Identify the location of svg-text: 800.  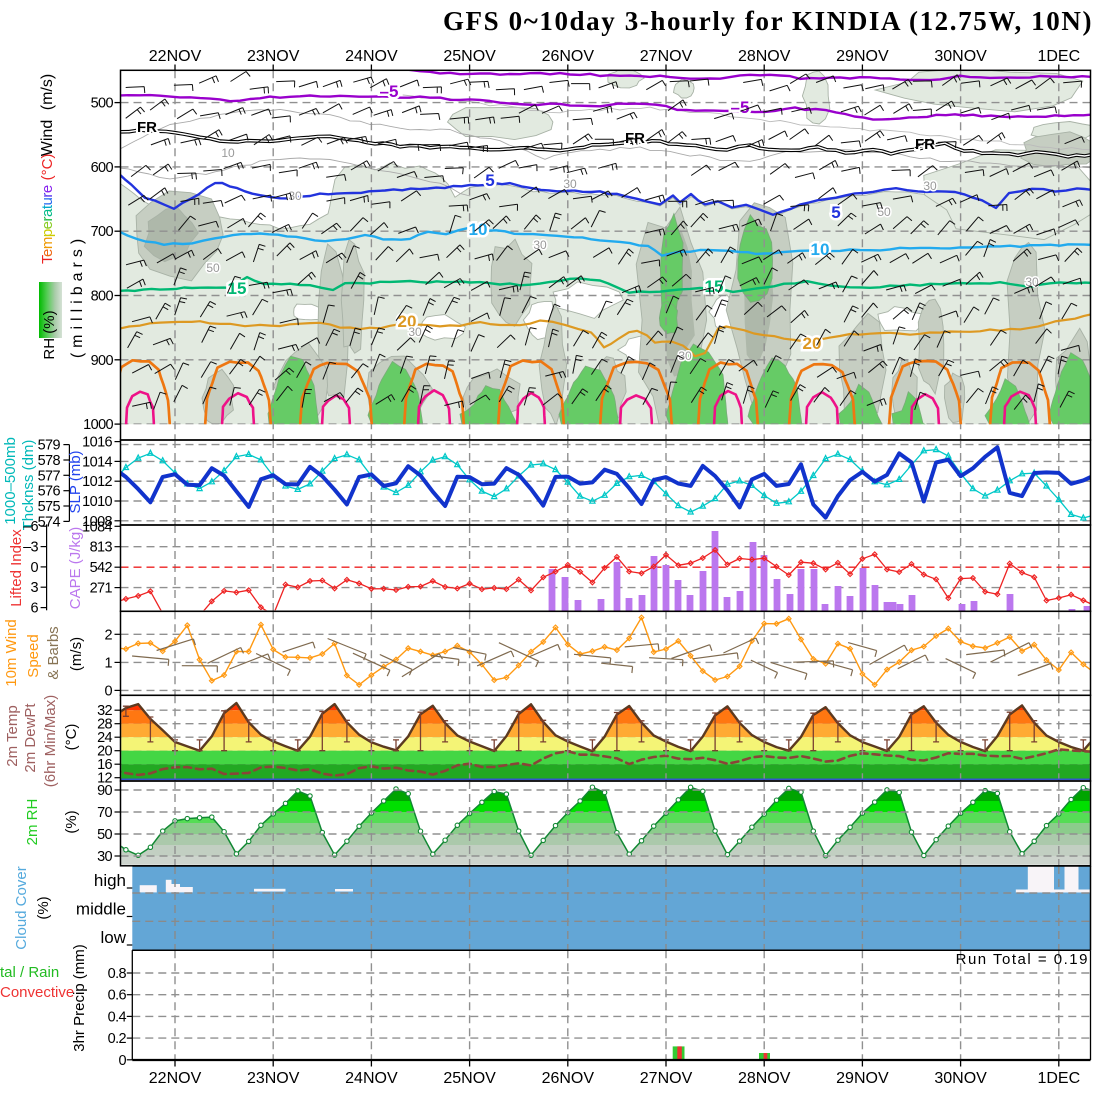
(102, 297).